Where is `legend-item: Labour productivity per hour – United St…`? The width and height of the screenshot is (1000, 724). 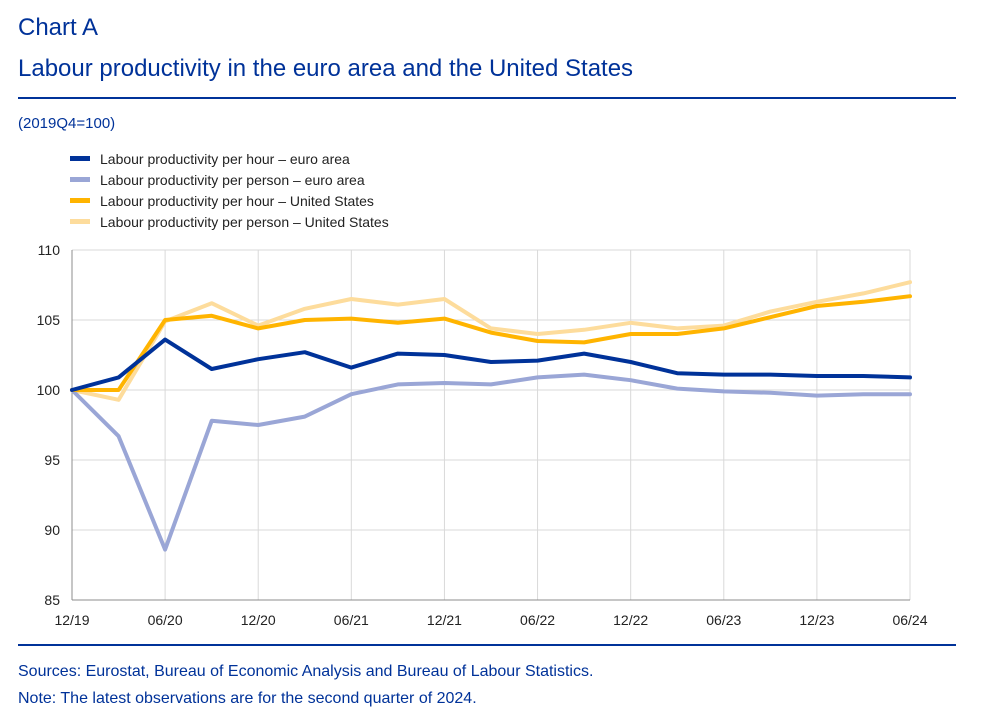
legend-item: Labour productivity per hour – United St… is located at coordinates (229, 200).